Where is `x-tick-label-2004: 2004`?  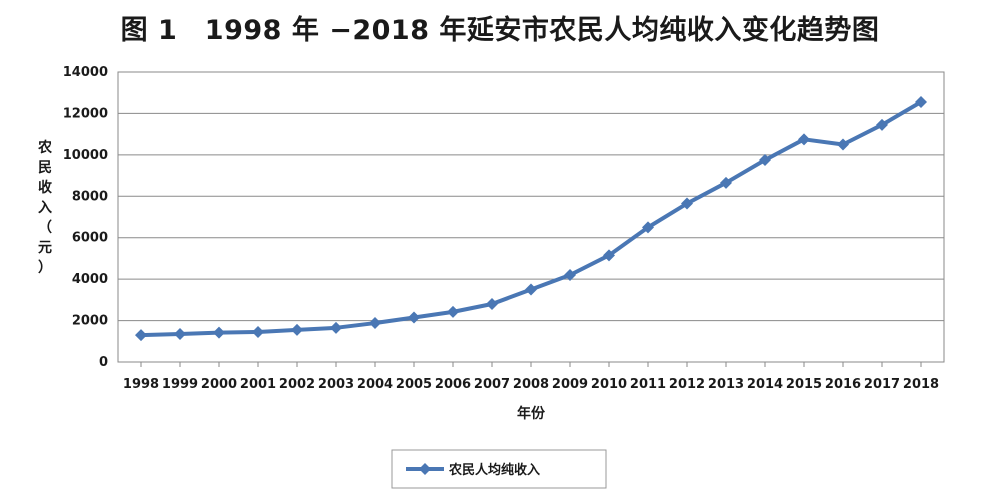 x-tick-label-2004: 2004 is located at coordinates (375, 384).